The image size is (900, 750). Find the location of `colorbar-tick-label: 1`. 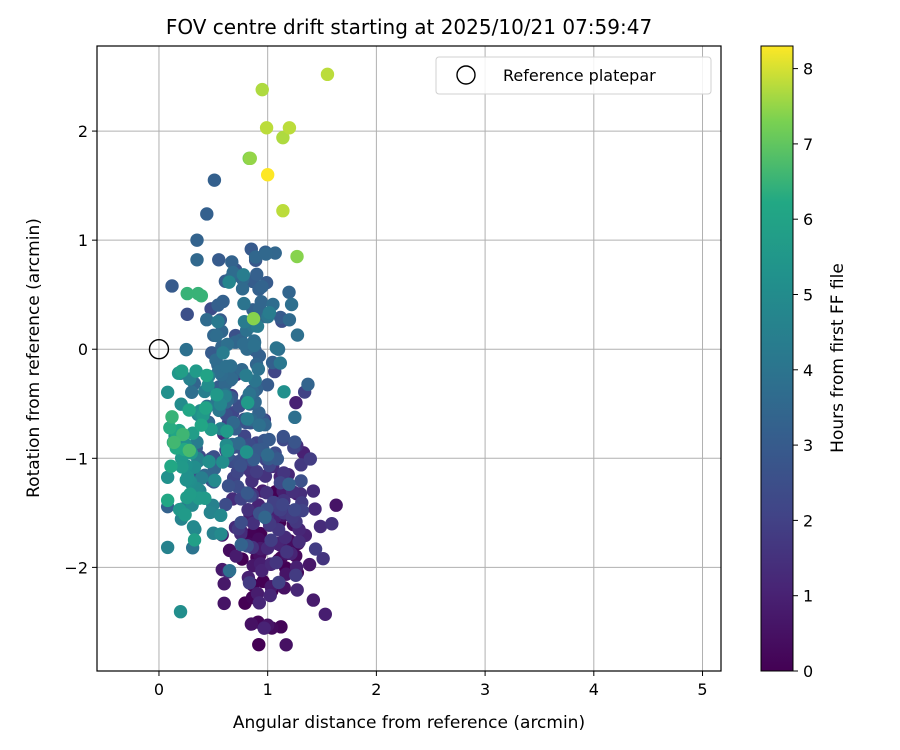

colorbar-tick-label: 1 is located at coordinates (808, 596).